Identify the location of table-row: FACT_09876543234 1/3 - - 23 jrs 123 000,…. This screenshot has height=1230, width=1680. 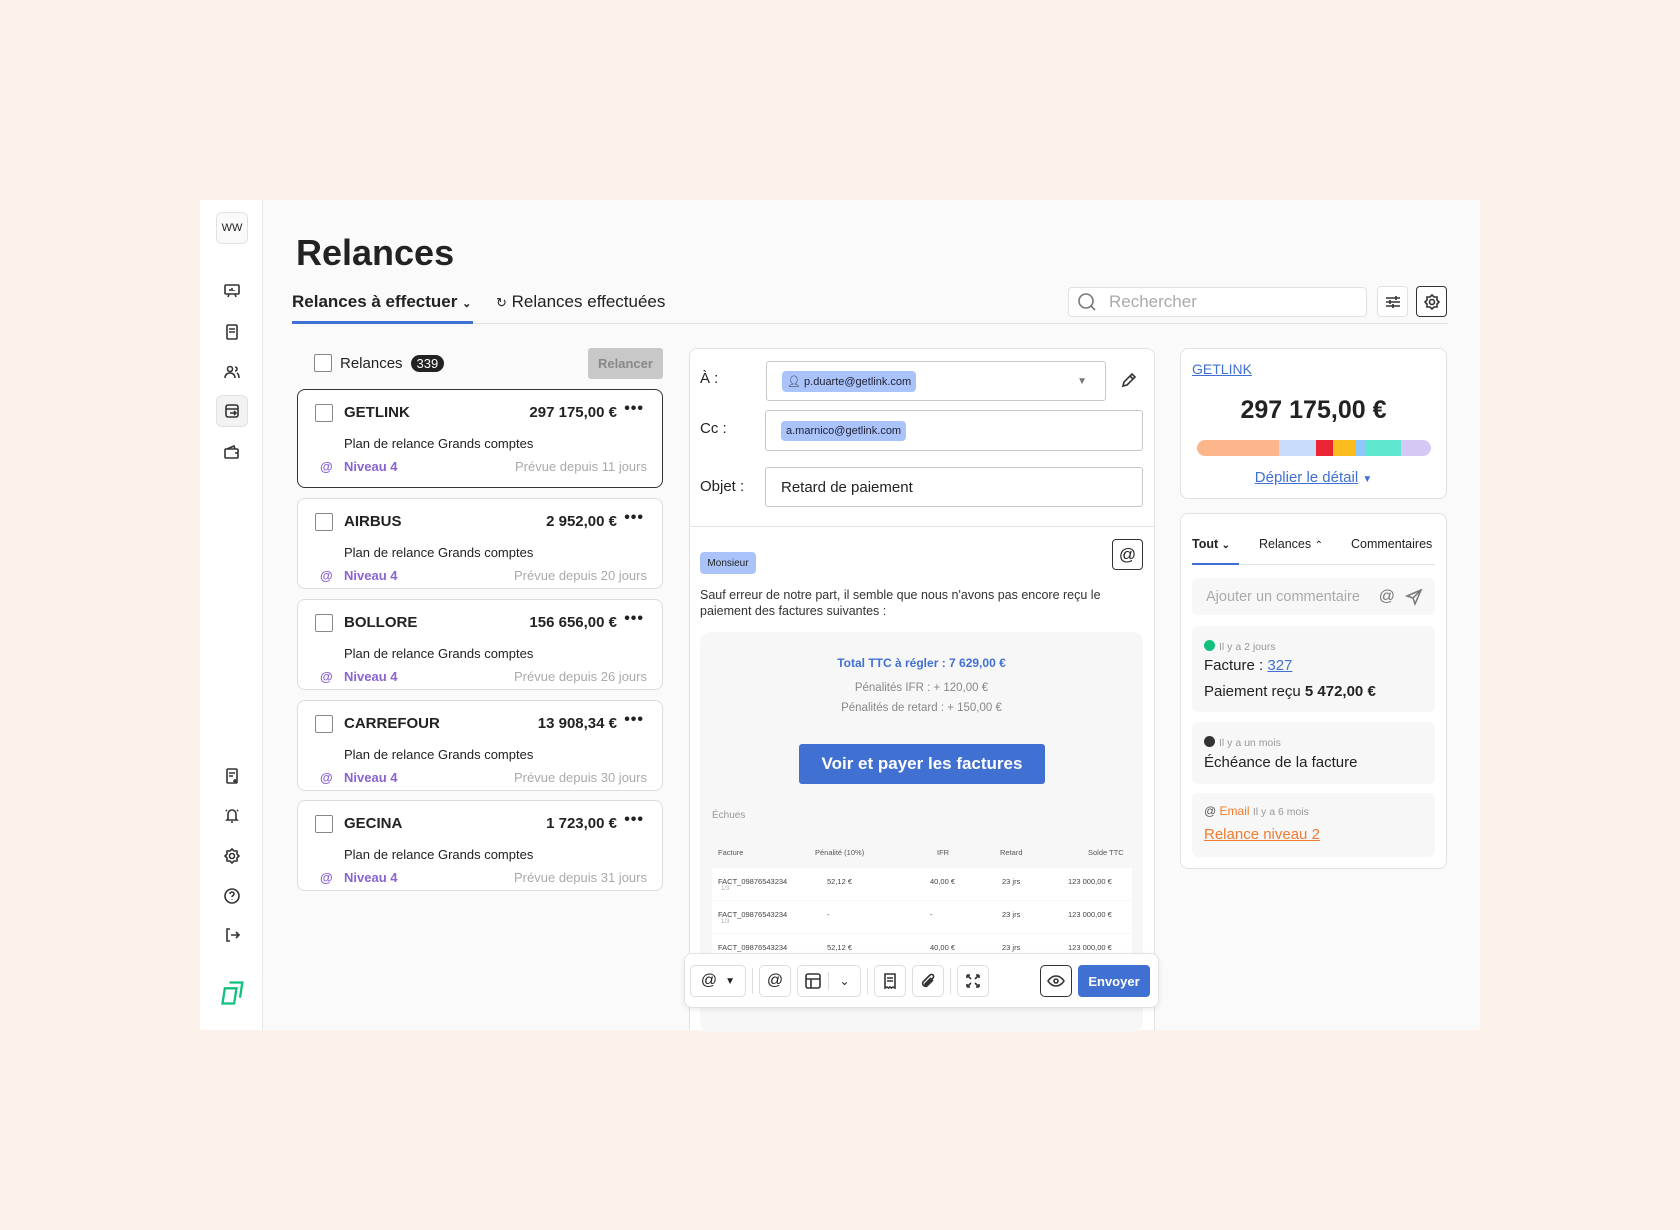
(922, 917).